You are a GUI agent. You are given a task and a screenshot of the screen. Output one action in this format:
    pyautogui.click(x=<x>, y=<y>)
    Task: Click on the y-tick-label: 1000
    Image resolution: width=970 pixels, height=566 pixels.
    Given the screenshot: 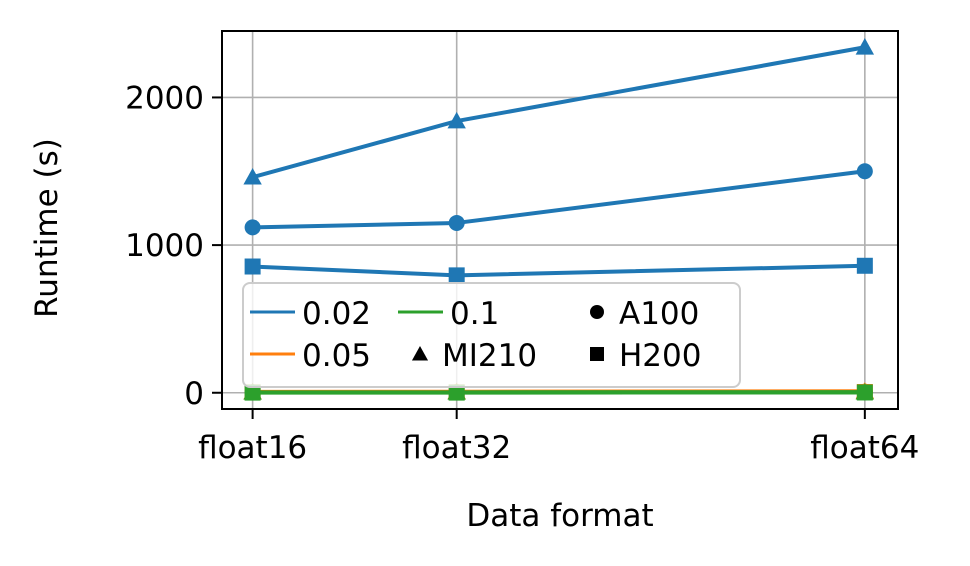 What is the action you would take?
    pyautogui.click(x=164, y=246)
    